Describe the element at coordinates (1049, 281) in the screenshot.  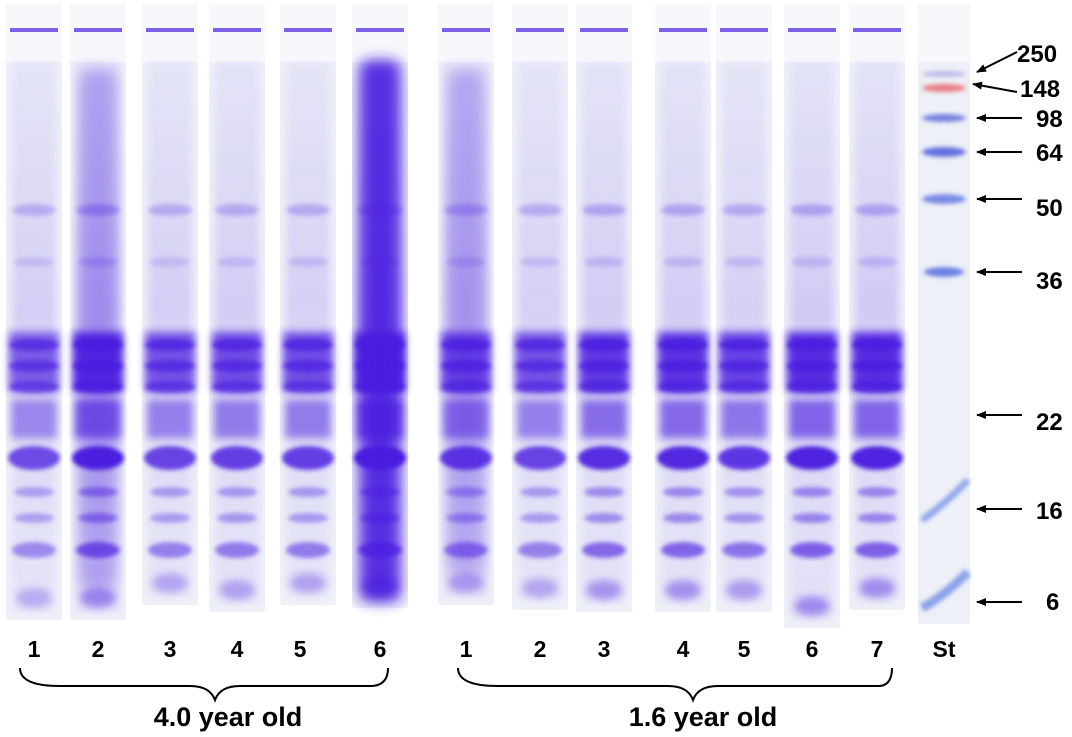
I see `marker-label-36: 36` at that location.